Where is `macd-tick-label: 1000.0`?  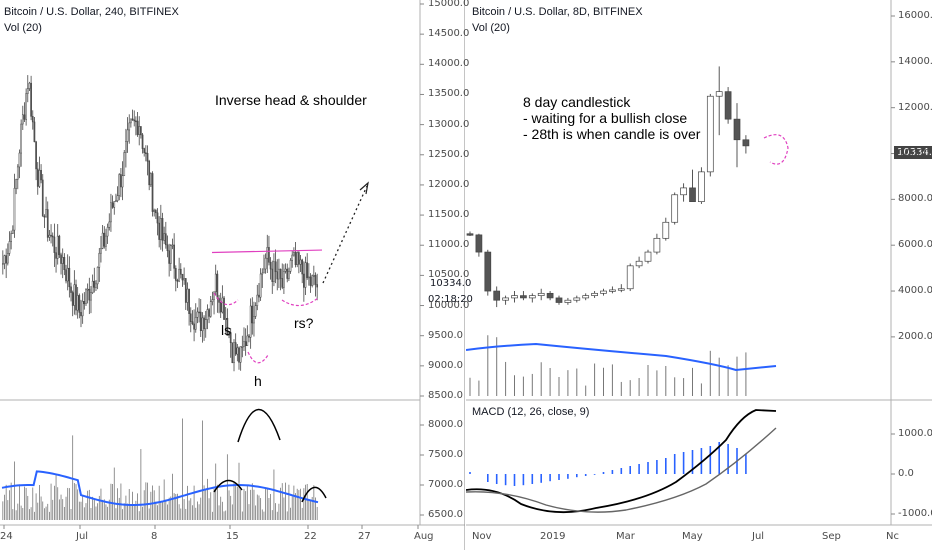
macd-tick-label: 1000.0 is located at coordinates (915, 433).